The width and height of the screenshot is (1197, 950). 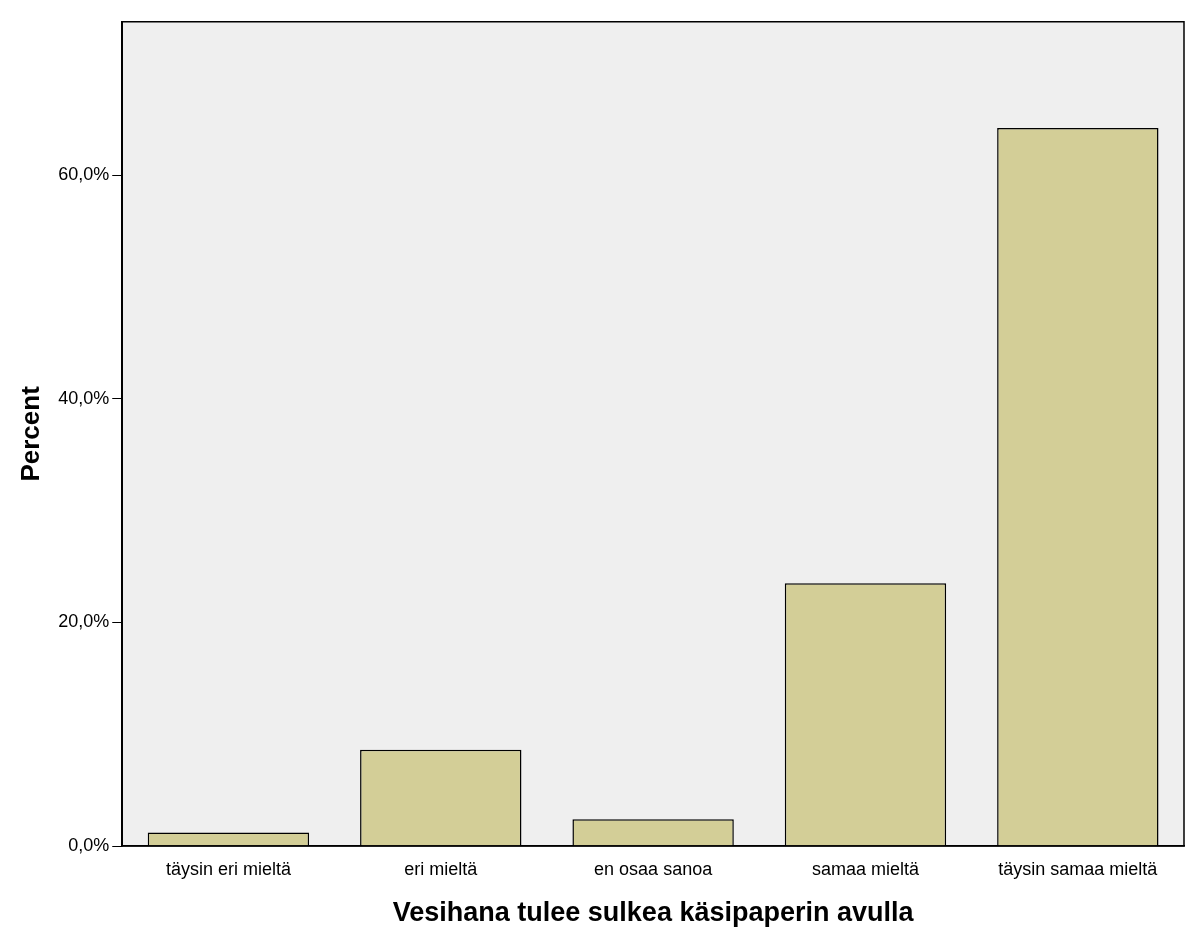 I want to click on x-tick-label: täysin eri mieltä, so click(x=228, y=868).